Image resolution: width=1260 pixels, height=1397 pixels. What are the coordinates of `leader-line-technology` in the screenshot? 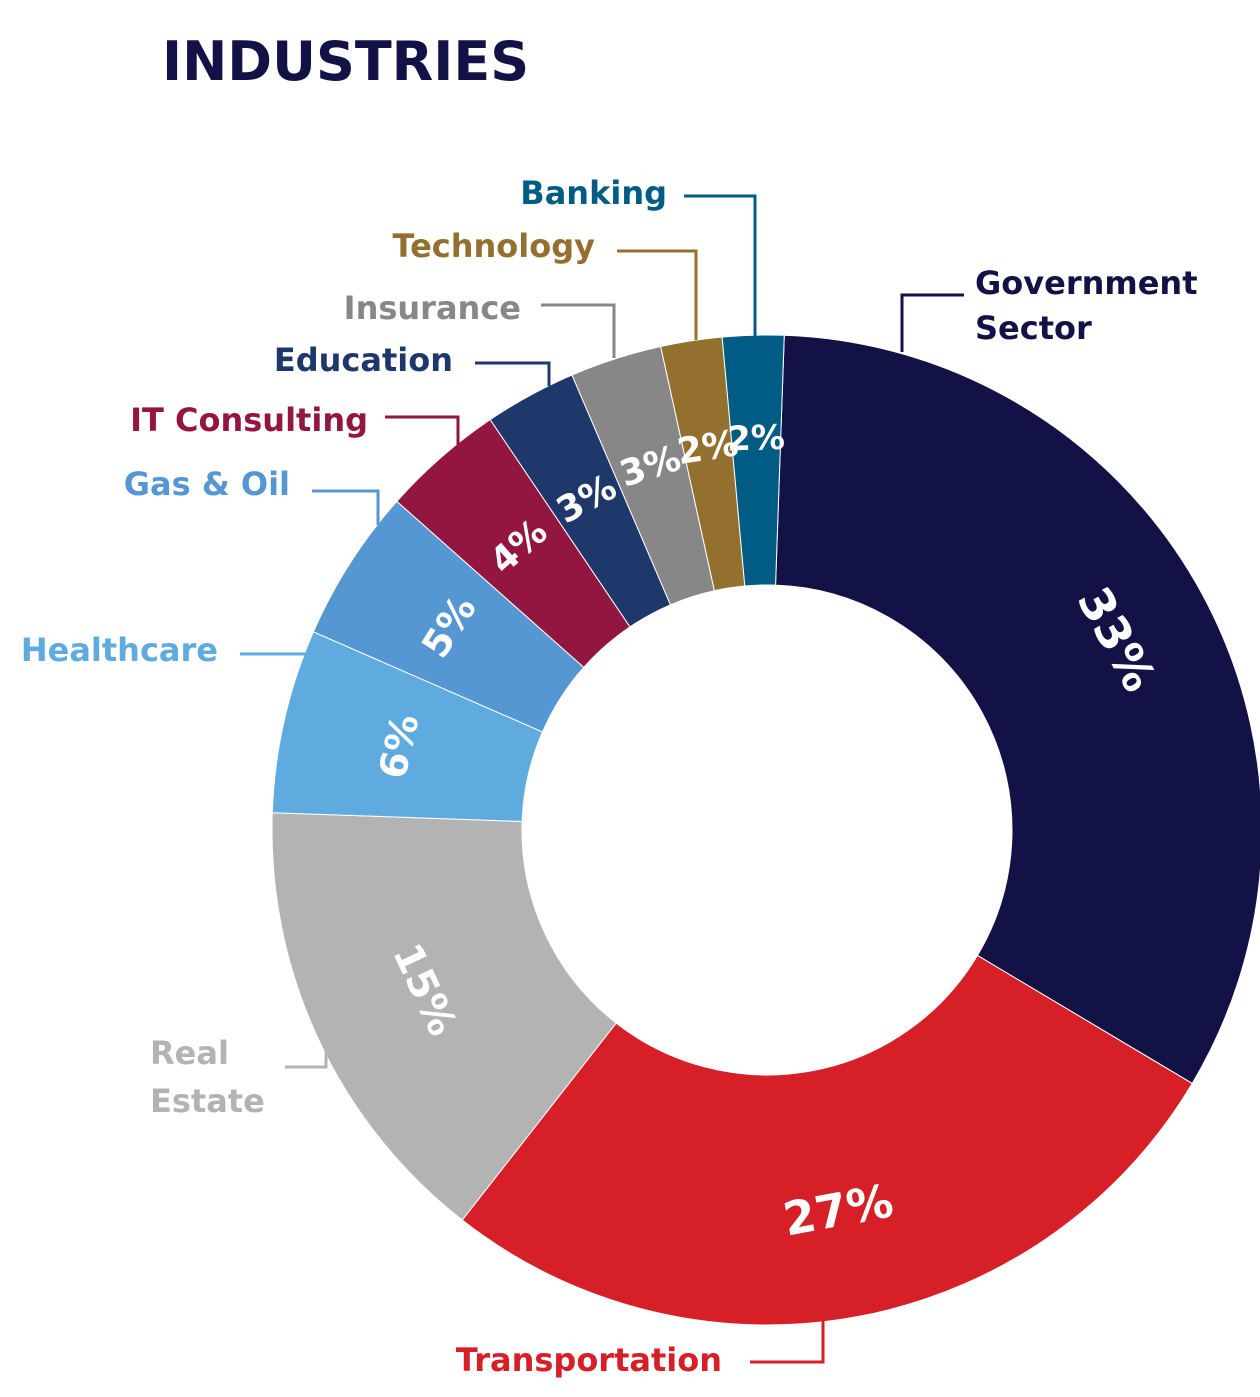 It's located at (657, 294).